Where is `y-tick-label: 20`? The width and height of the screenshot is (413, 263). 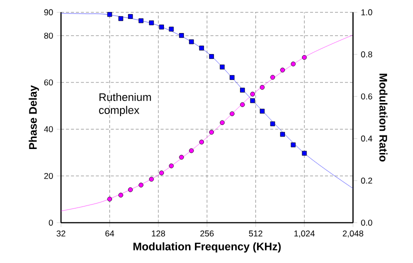
y-tick-label: 20 is located at coordinates (48, 175).